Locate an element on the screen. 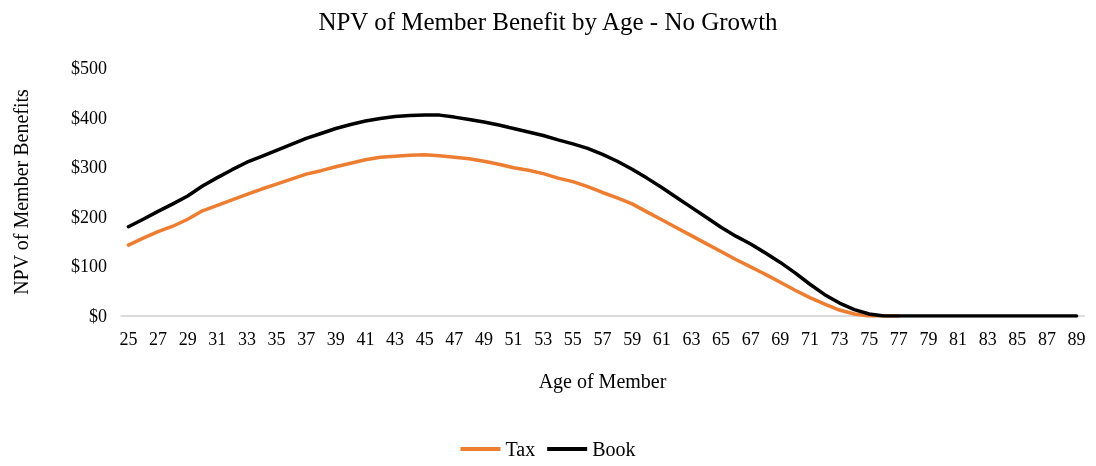 This screenshot has width=1096, height=466. x-tick-label: 49 is located at coordinates (483, 339).